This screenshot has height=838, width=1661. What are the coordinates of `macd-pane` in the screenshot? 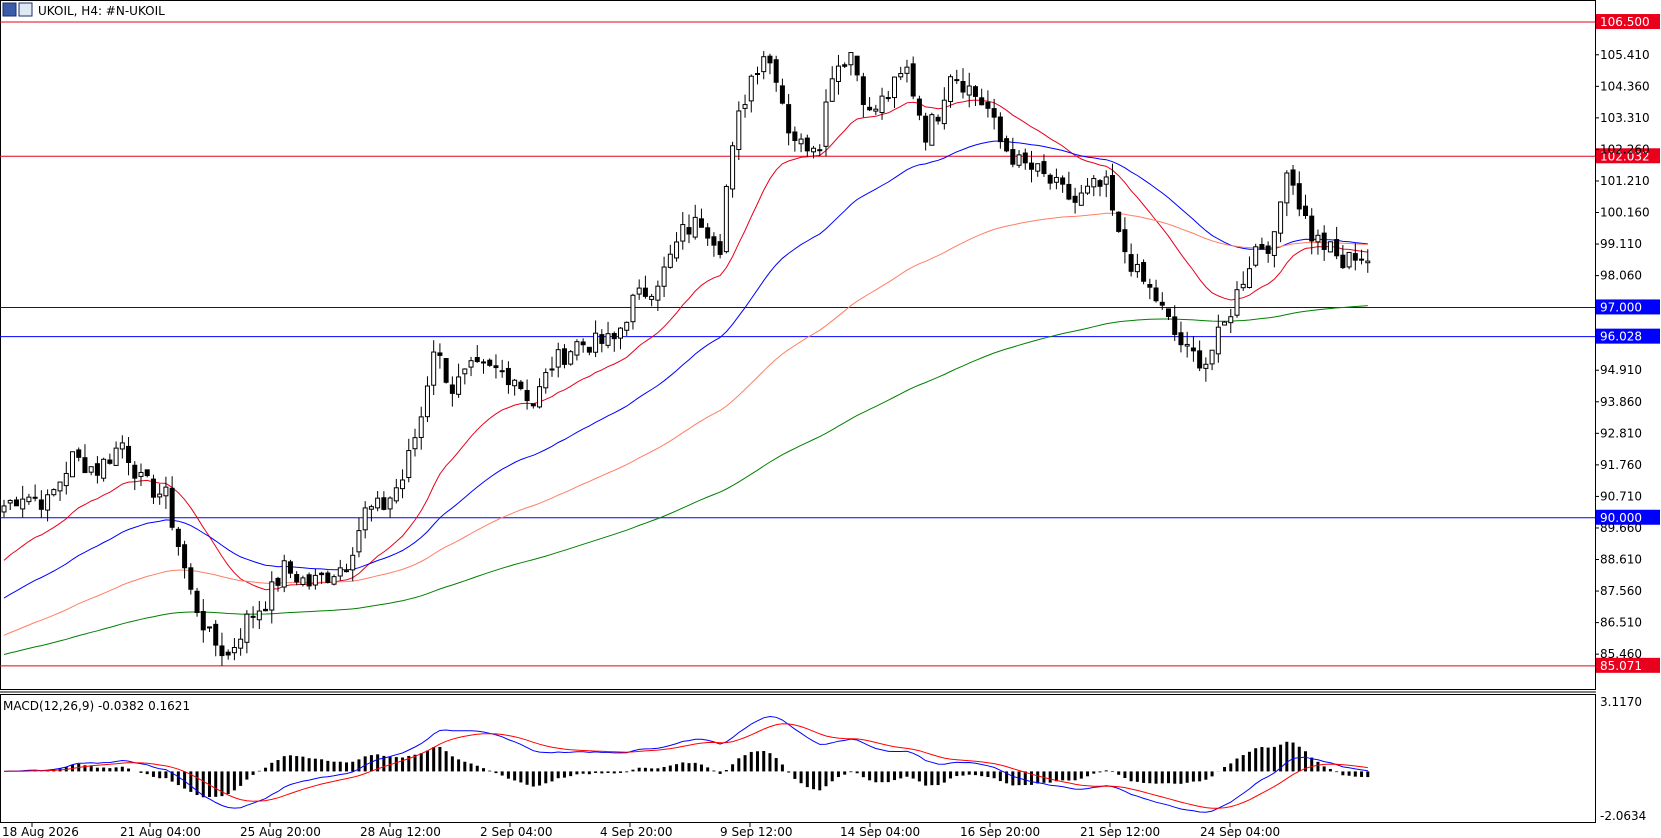 It's located at (686, 764).